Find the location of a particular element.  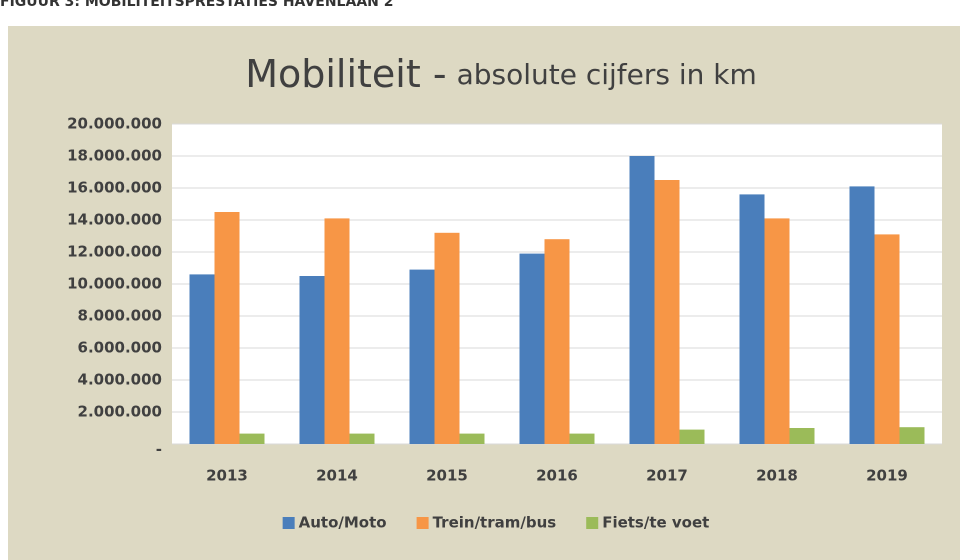

chart-title: Mobiliteit - absolute cijfers in km is located at coordinates (501, 74).